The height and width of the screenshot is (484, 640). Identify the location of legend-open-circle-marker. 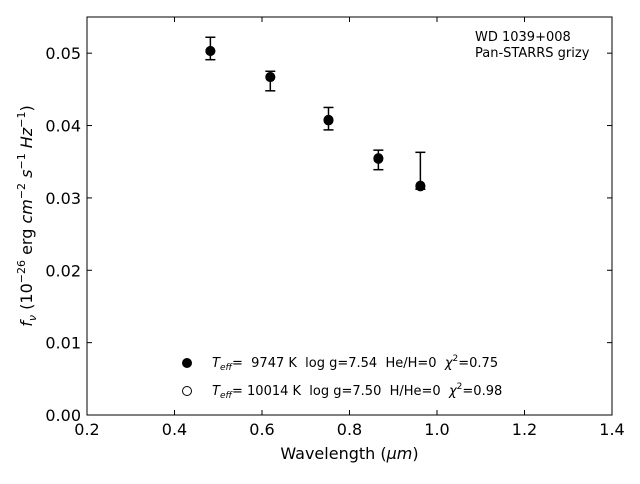
(187, 391).